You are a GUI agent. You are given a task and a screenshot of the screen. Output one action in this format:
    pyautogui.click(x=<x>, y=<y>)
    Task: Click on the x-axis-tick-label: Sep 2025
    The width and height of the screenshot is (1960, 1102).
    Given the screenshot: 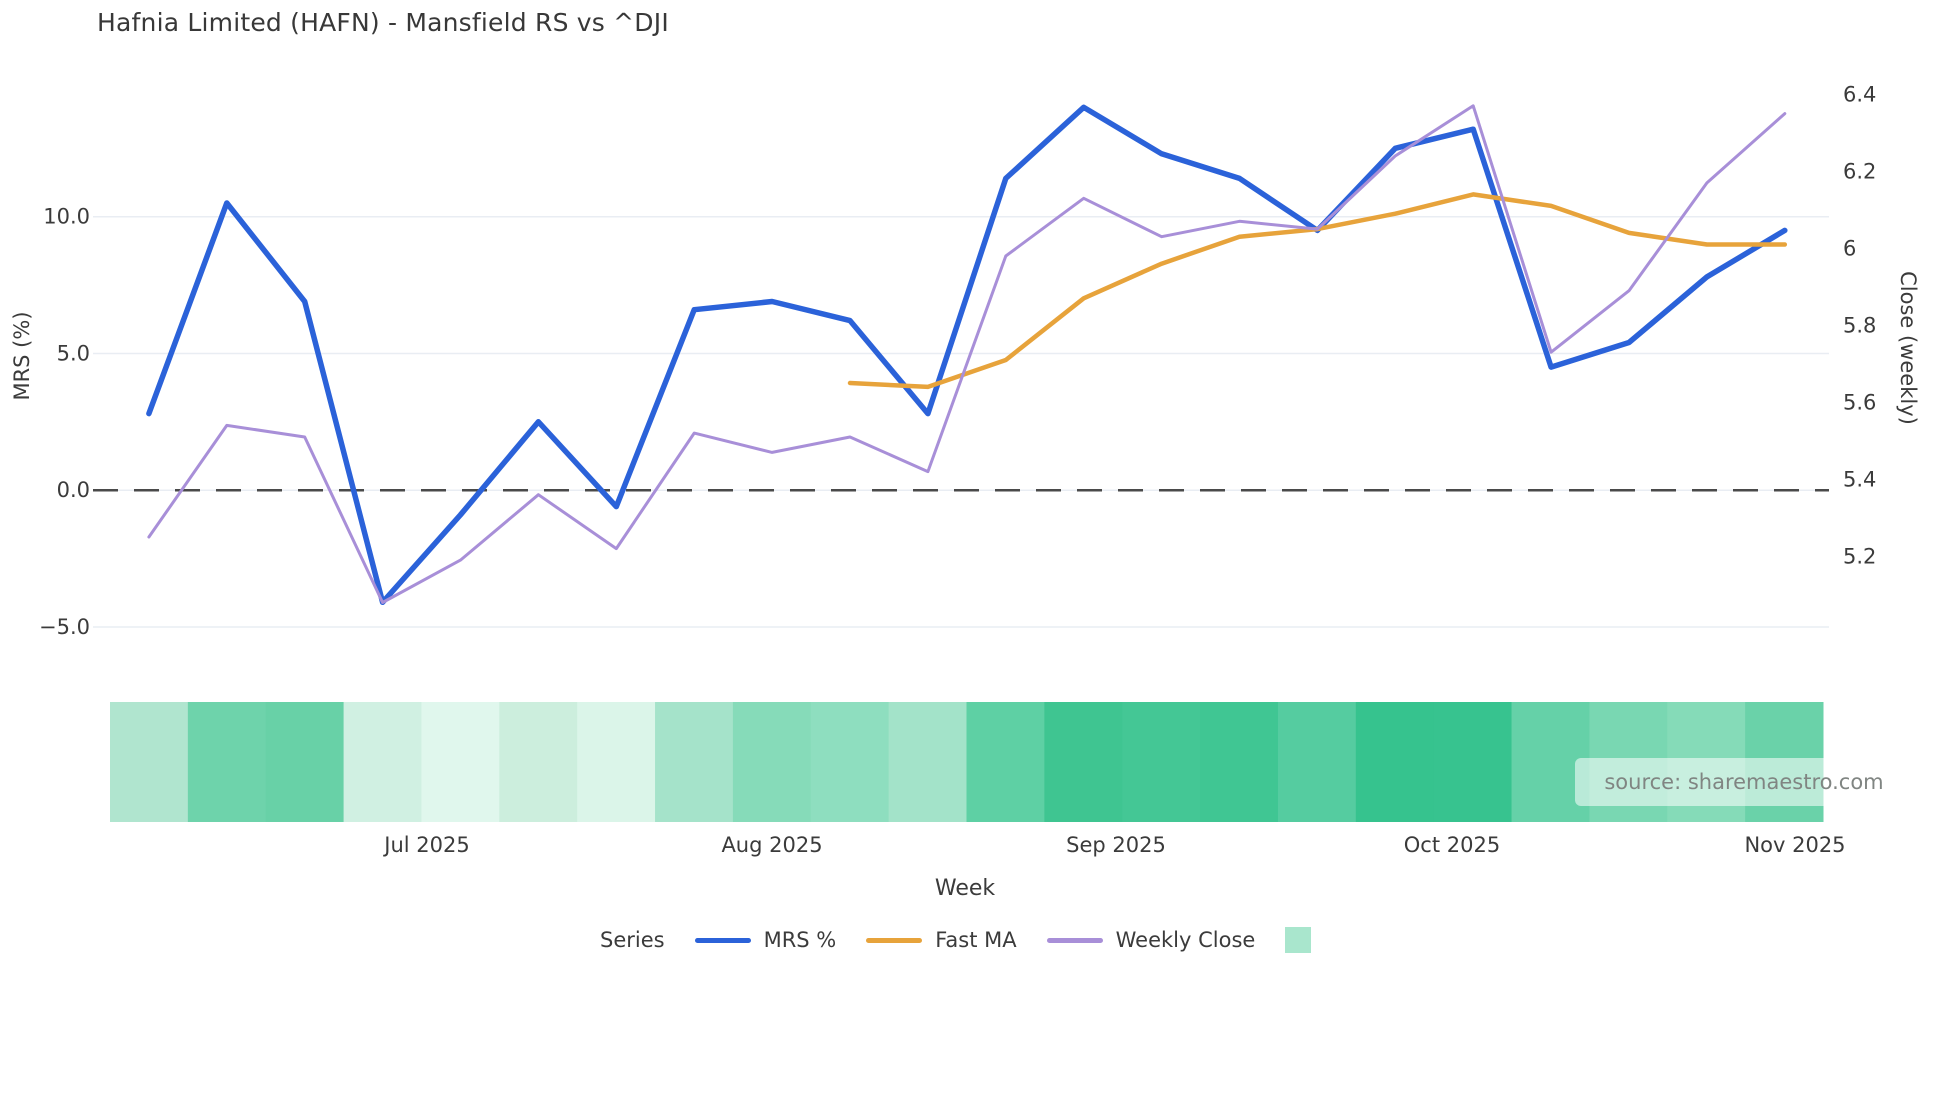 What is the action you would take?
    pyautogui.click(x=1116, y=845)
    